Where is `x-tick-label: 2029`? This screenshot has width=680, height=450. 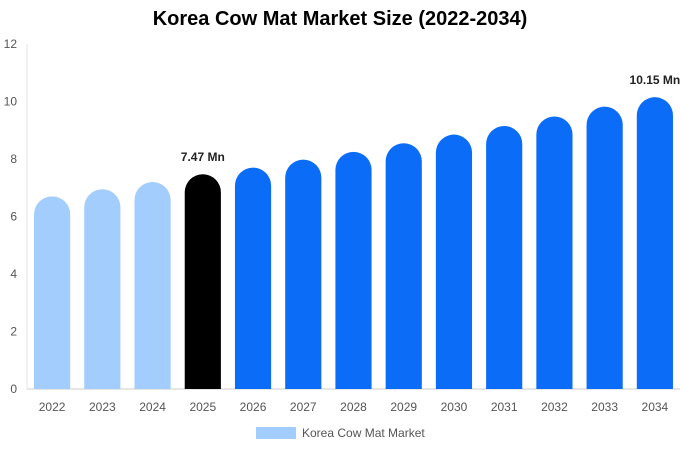 x-tick-label: 2029 is located at coordinates (403, 407).